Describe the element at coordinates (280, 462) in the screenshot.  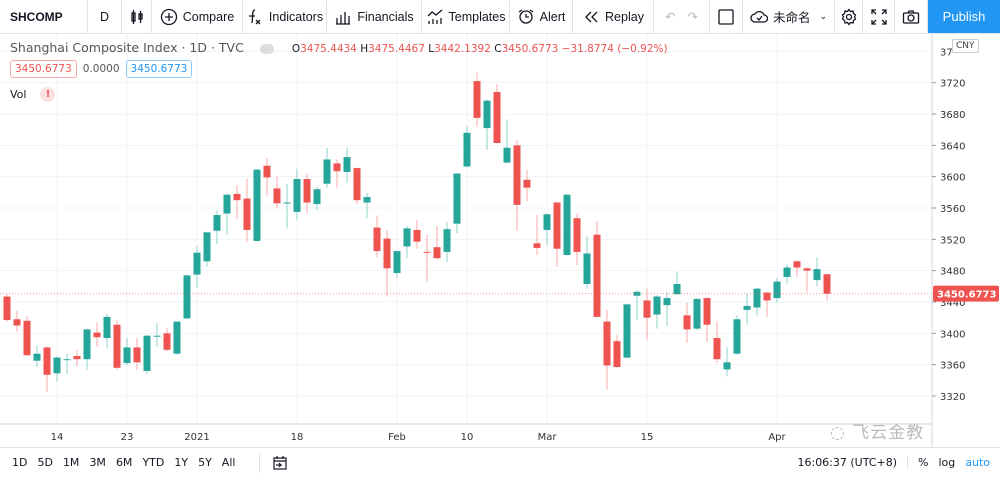
I see `calendar-icon` at that location.